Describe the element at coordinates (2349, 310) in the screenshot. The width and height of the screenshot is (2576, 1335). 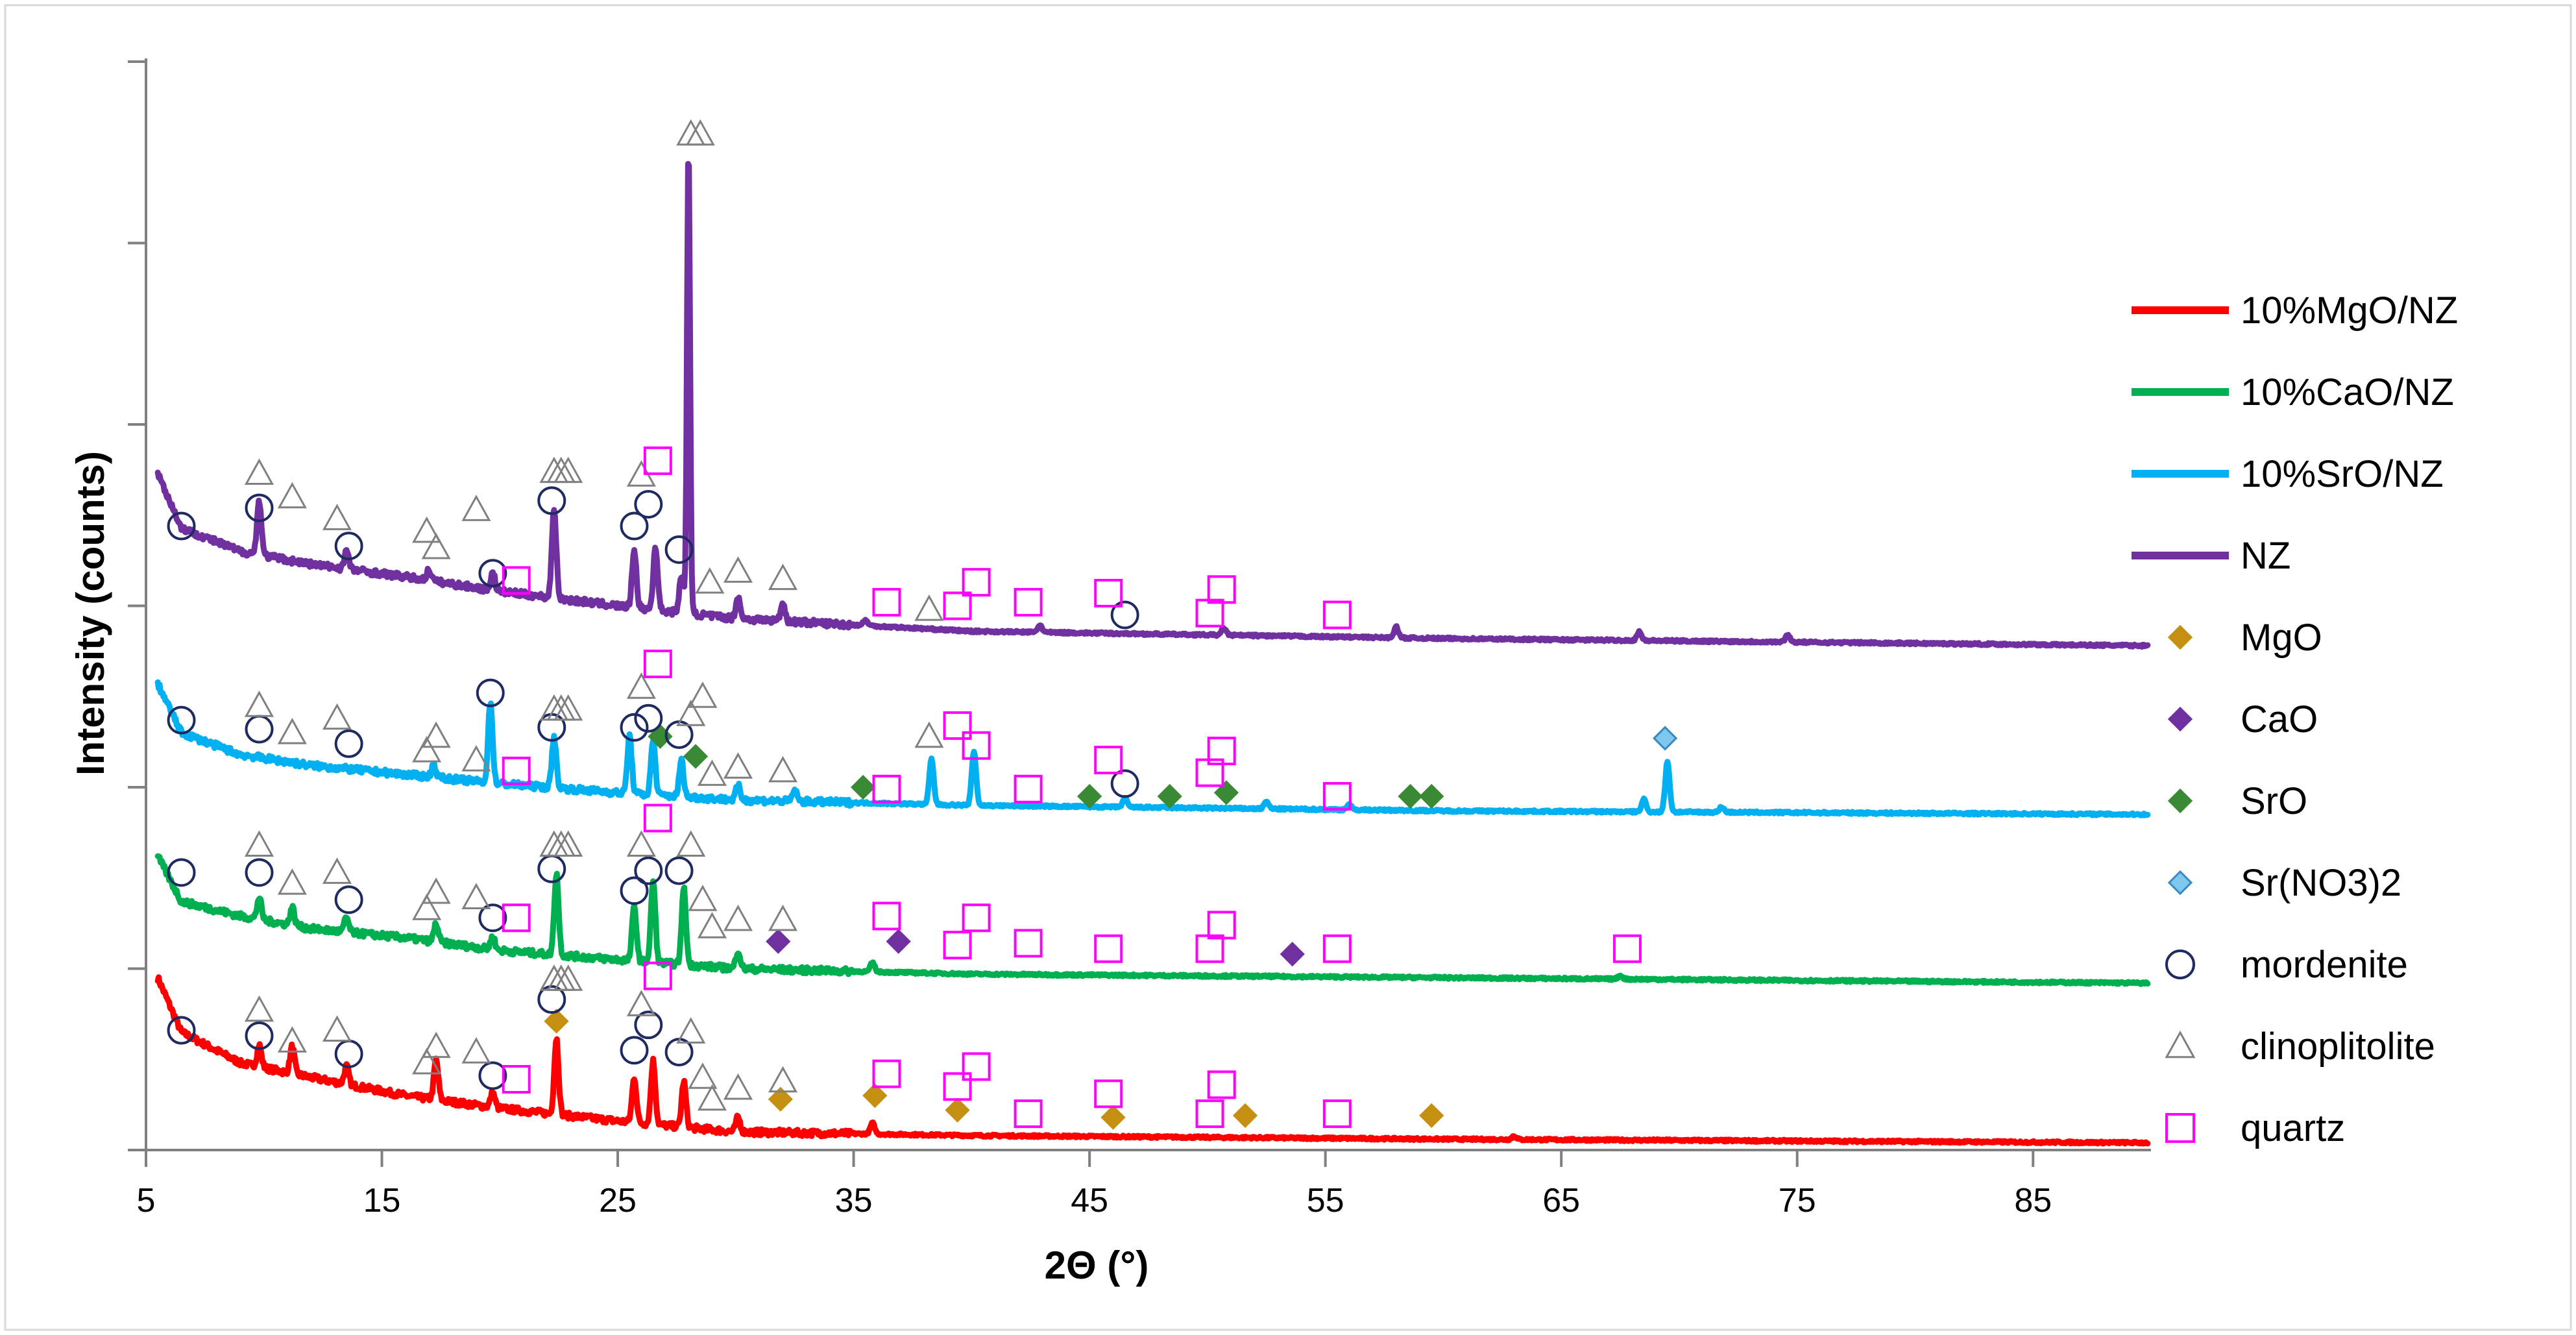
I see `legend-label: 10%MgO/NZ` at that location.